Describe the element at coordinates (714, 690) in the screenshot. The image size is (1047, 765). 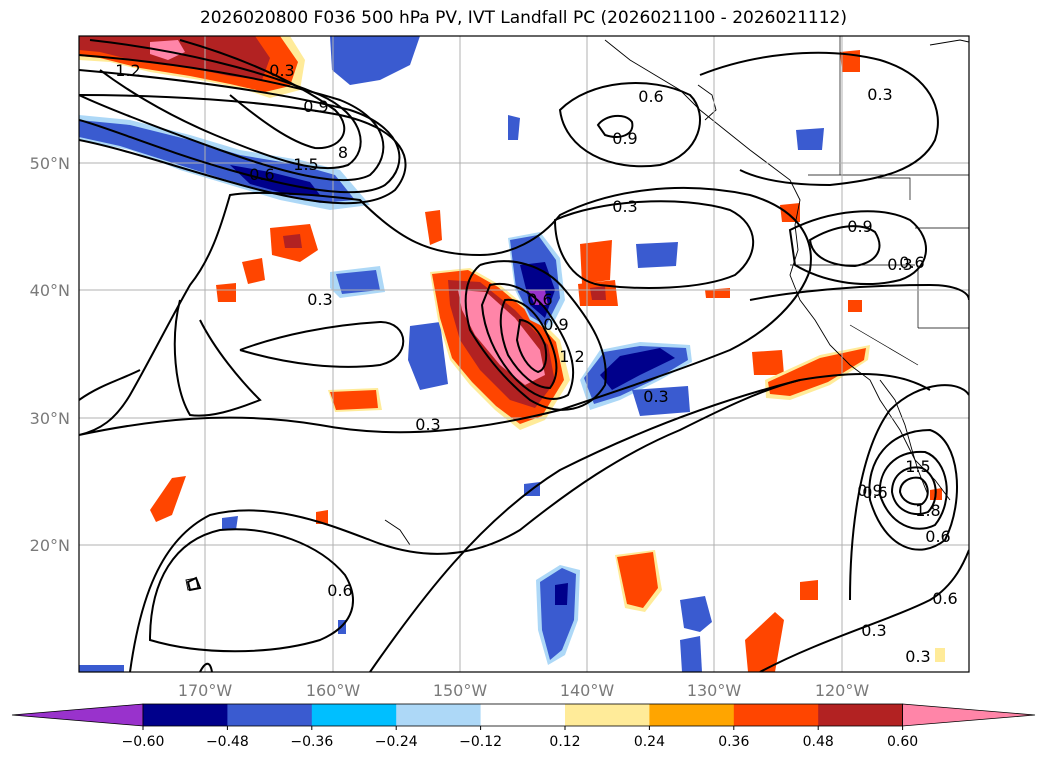
I see `lon-label: 130°W` at that location.